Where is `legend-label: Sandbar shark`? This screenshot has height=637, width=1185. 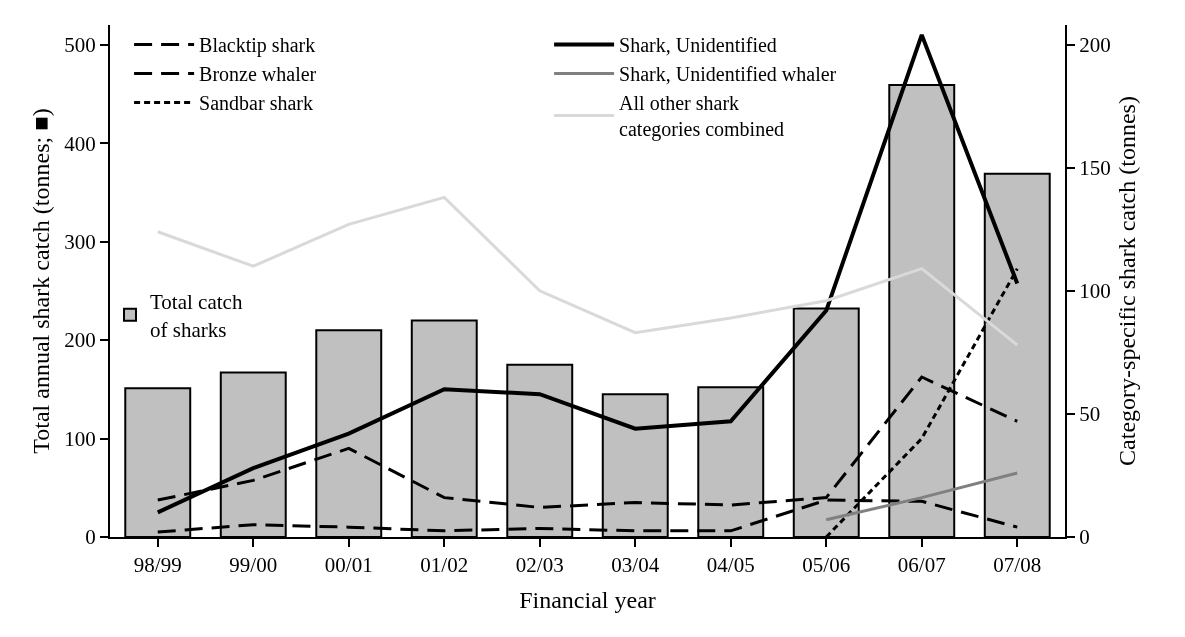
legend-label: Sandbar shark is located at coordinates (256, 103).